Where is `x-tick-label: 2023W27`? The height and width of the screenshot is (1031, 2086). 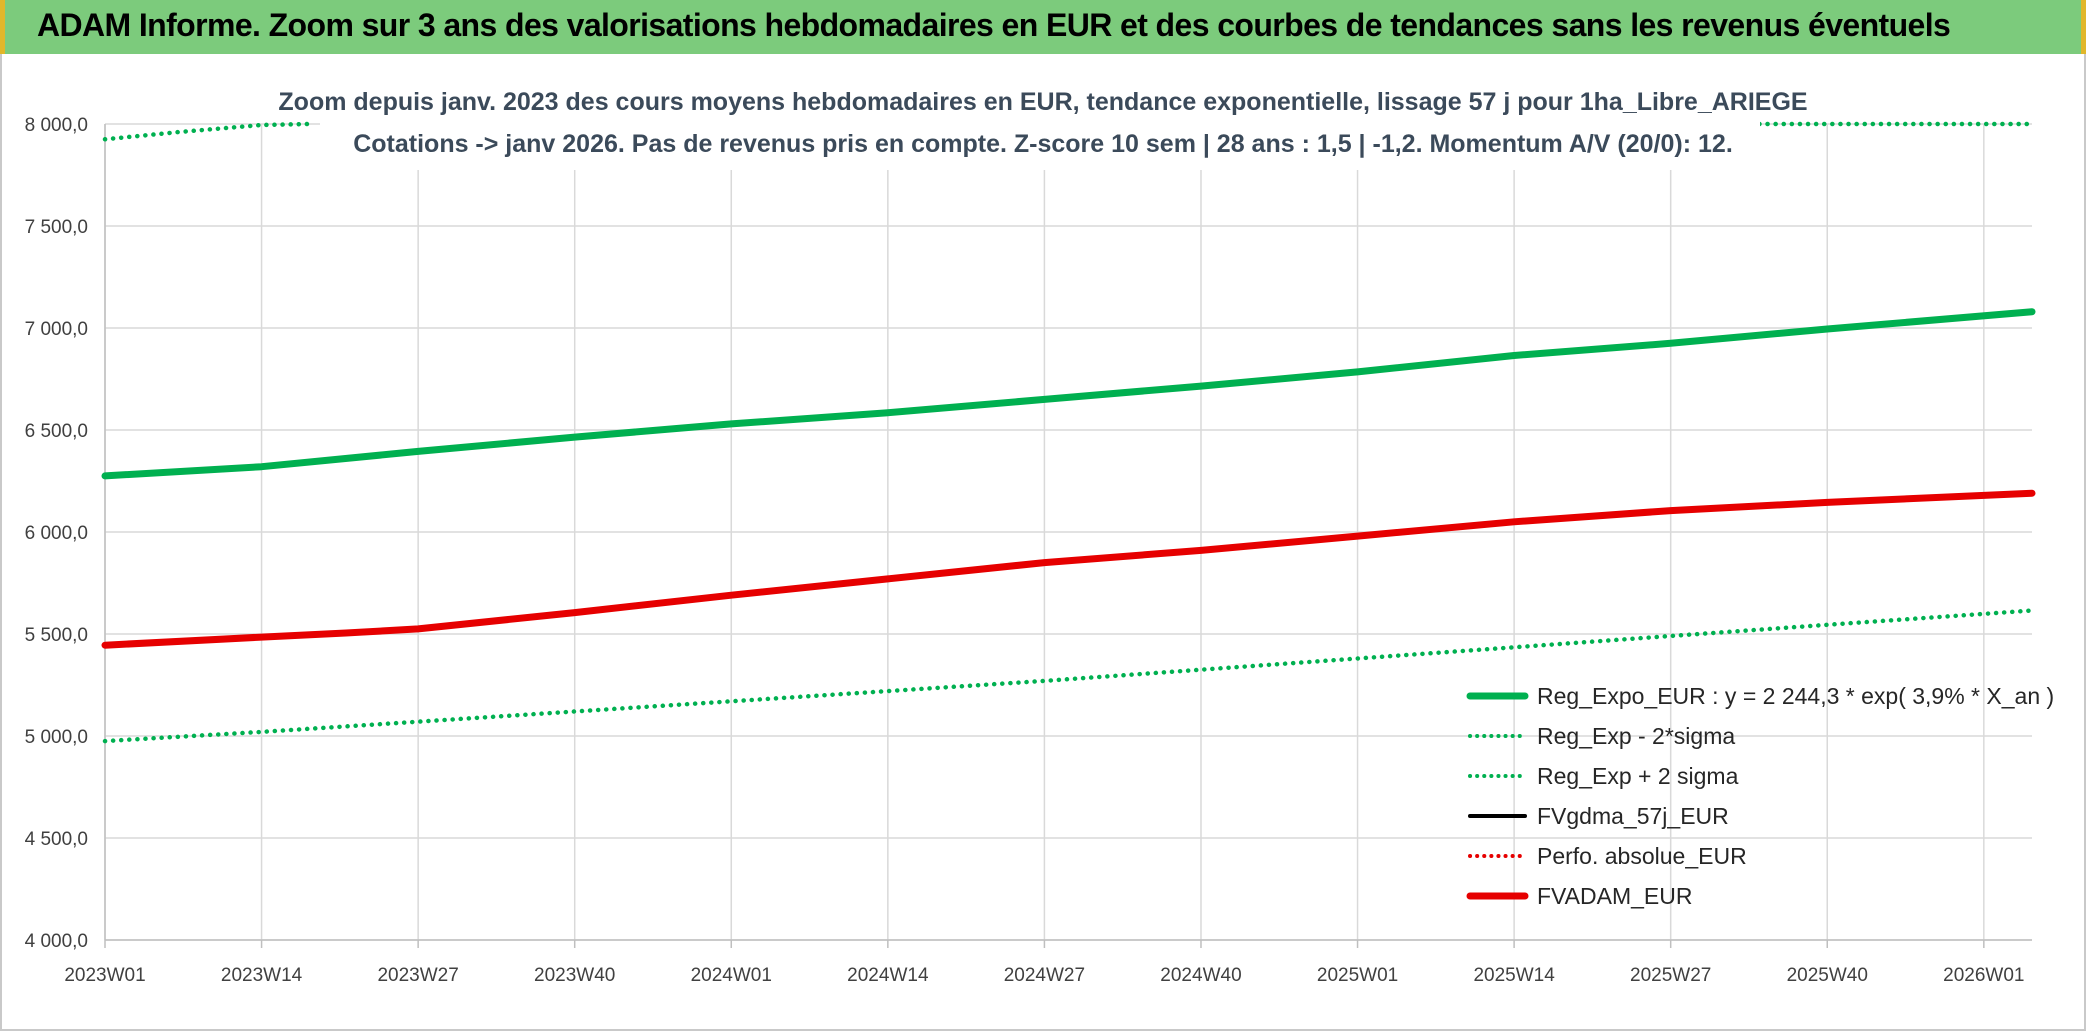
x-tick-label: 2023W27 is located at coordinates (417, 975).